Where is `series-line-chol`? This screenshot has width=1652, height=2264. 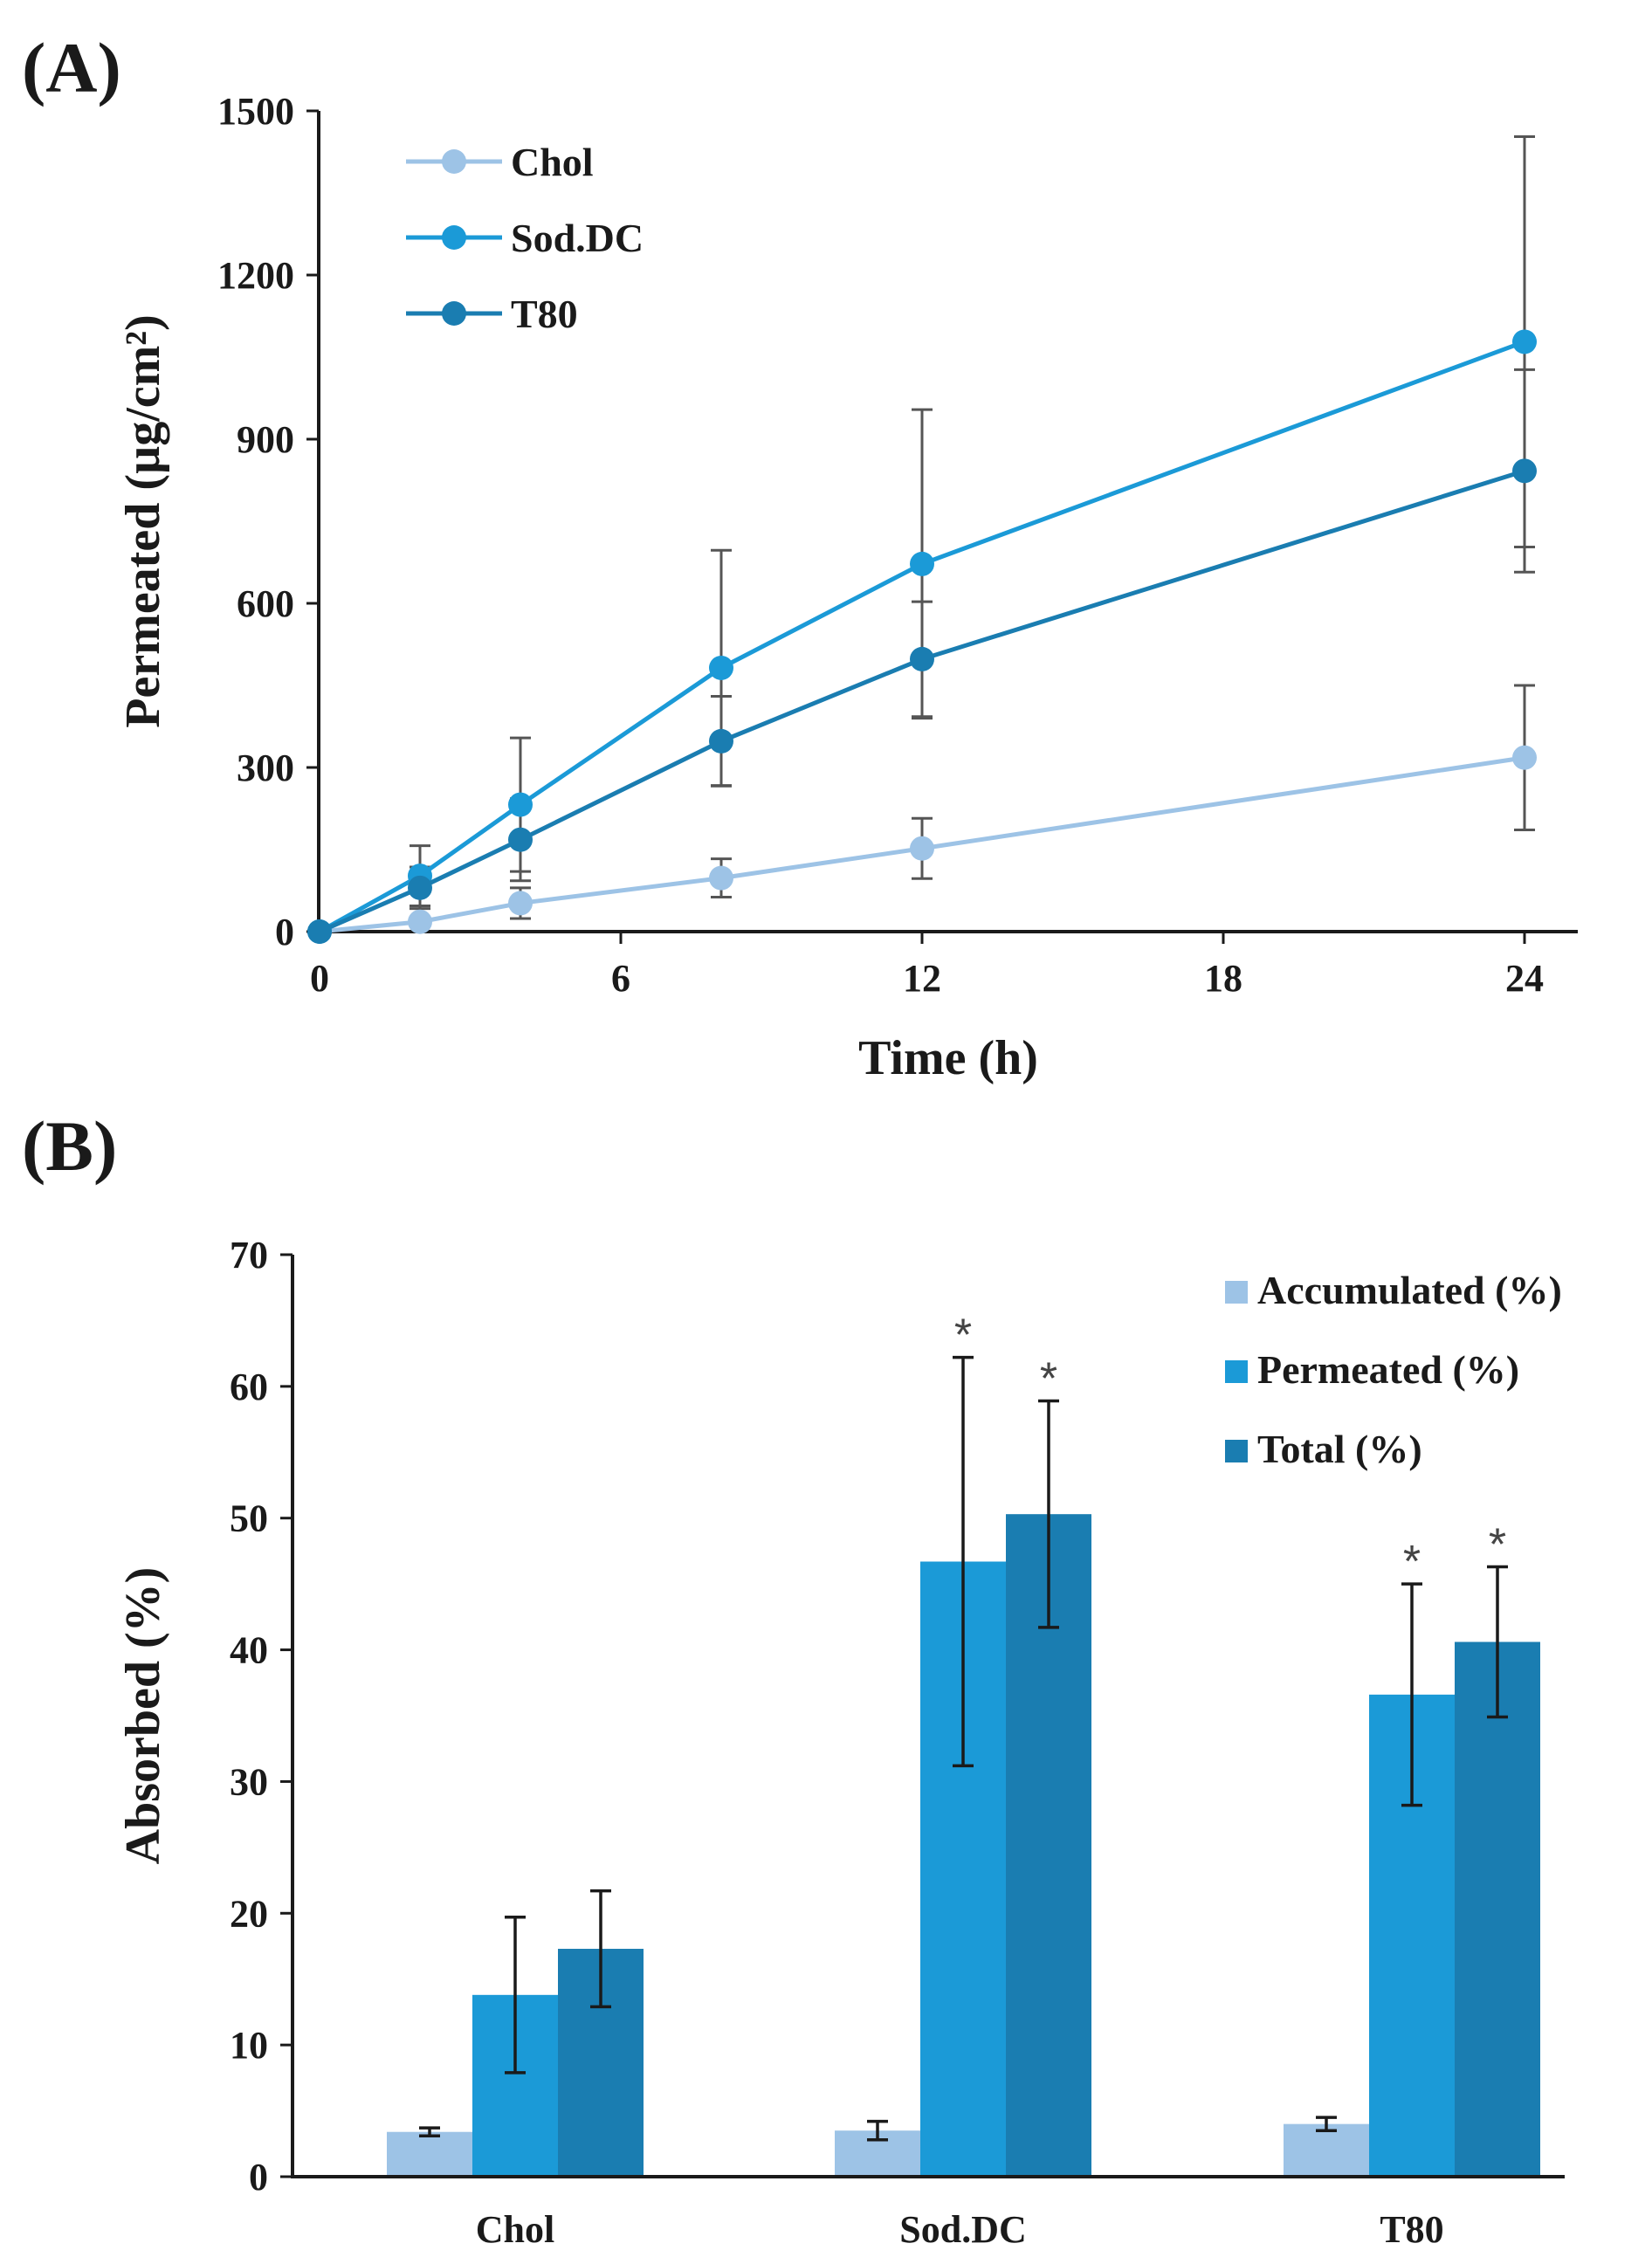 series-line-chol is located at coordinates (922, 844).